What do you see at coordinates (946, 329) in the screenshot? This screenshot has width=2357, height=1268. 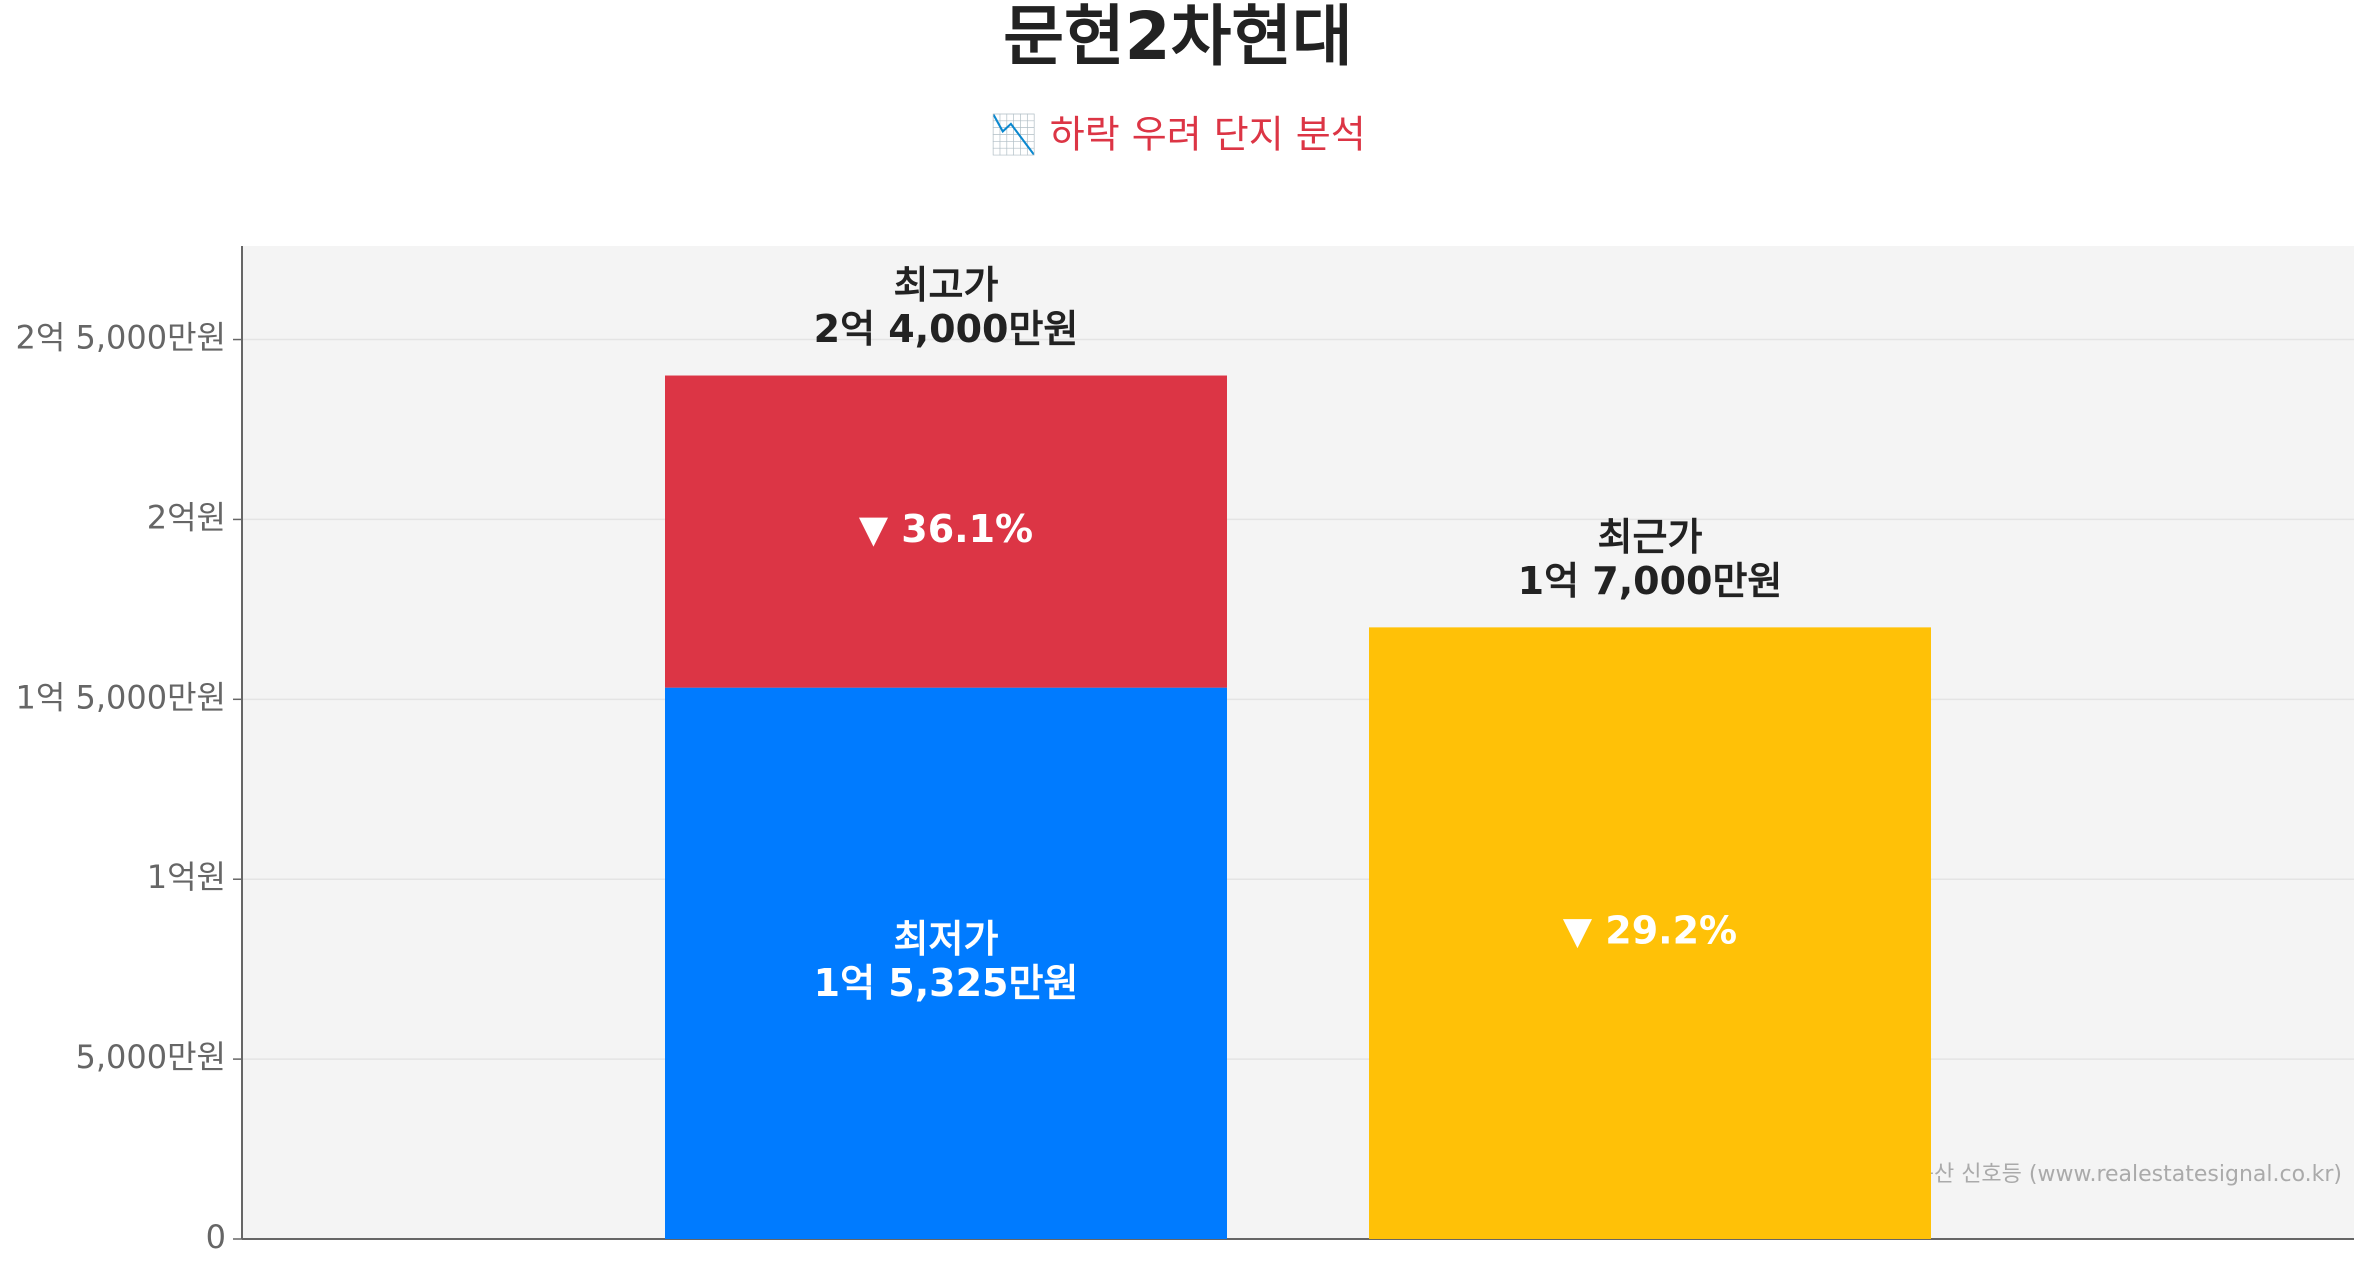 I see `top-label-value: 2억 4,000만원` at bounding box center [946, 329].